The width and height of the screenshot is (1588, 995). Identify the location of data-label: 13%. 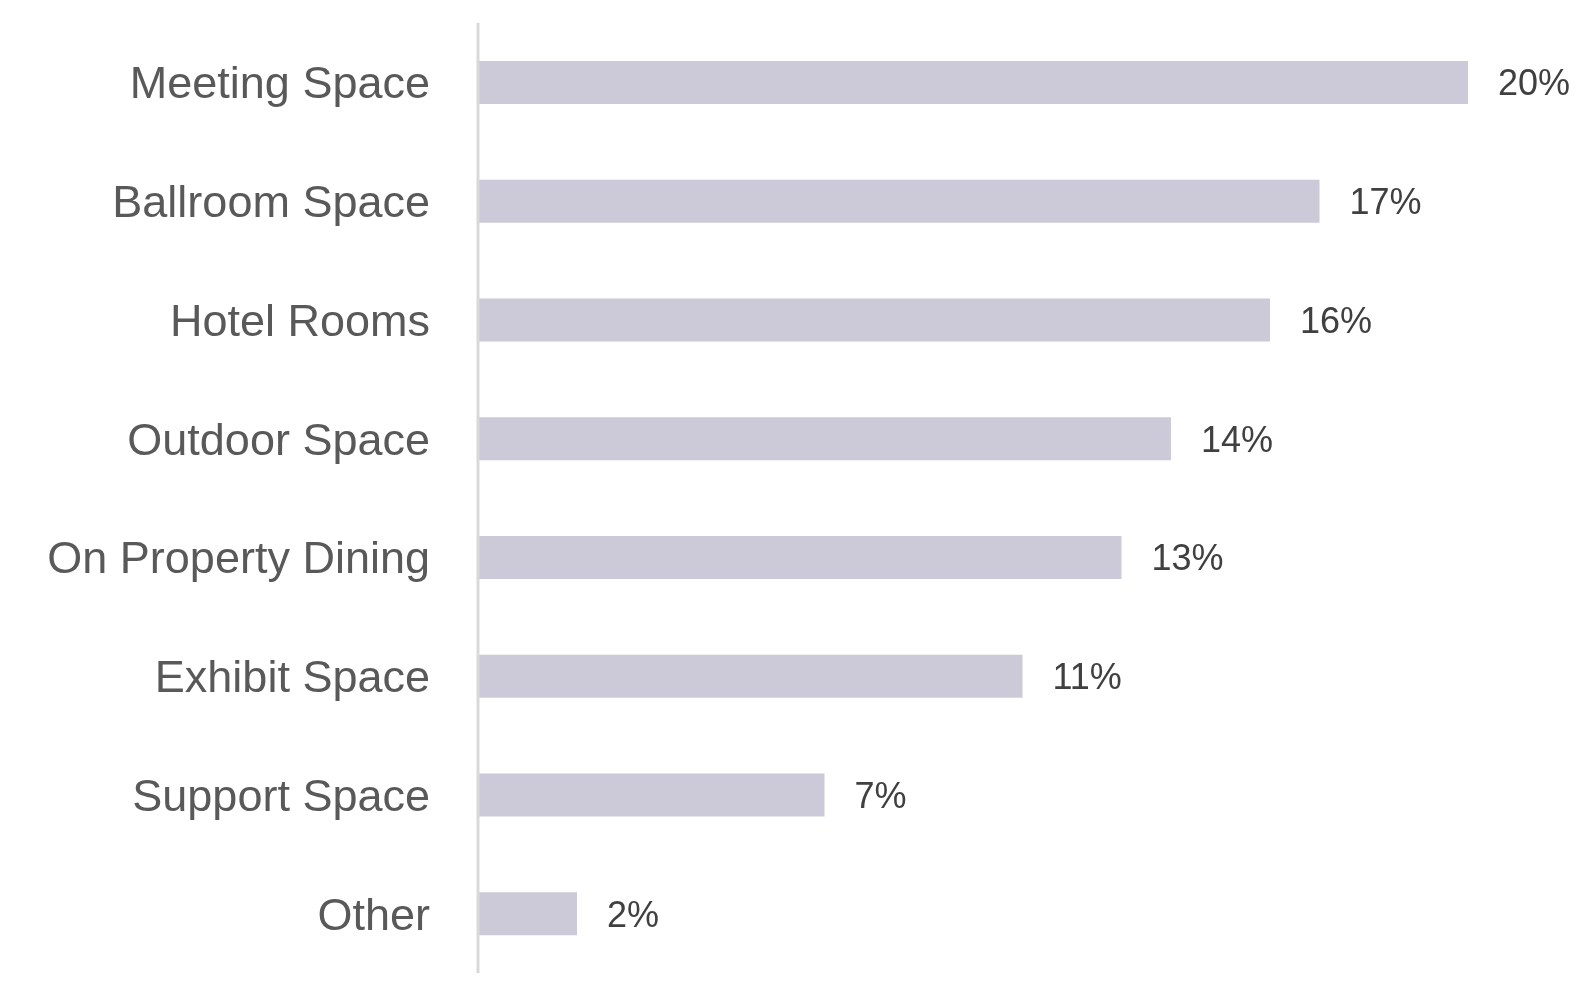
(1187, 558).